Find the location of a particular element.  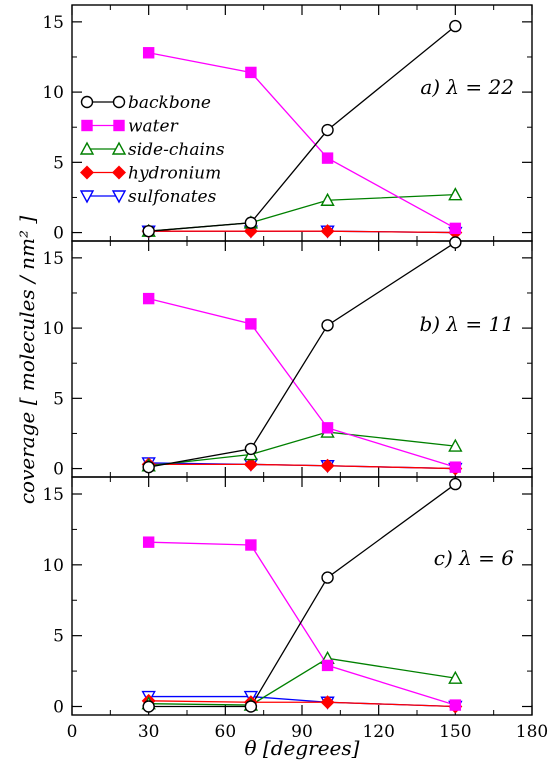

legend-label-water: water is located at coordinates (153, 127).